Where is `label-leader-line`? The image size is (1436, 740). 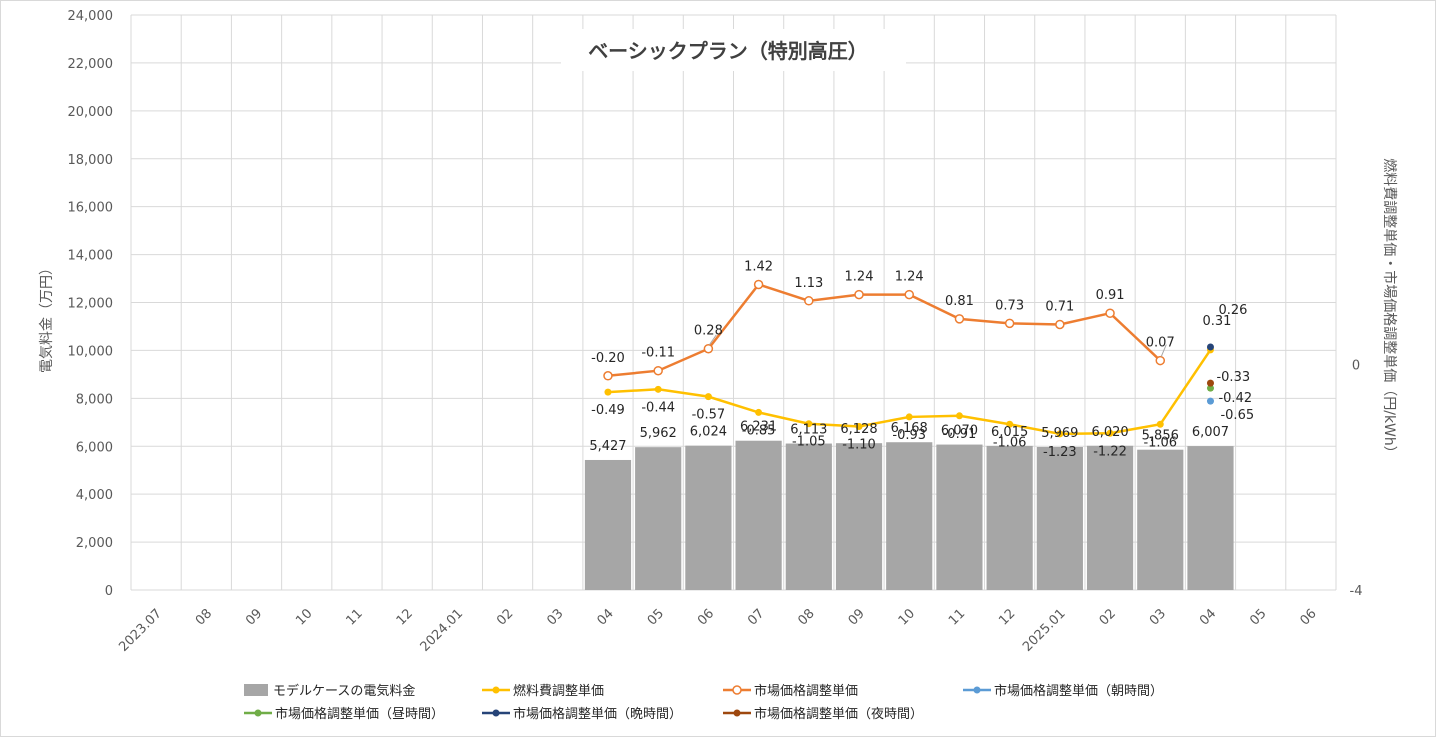 label-leader-line is located at coordinates (712, 340).